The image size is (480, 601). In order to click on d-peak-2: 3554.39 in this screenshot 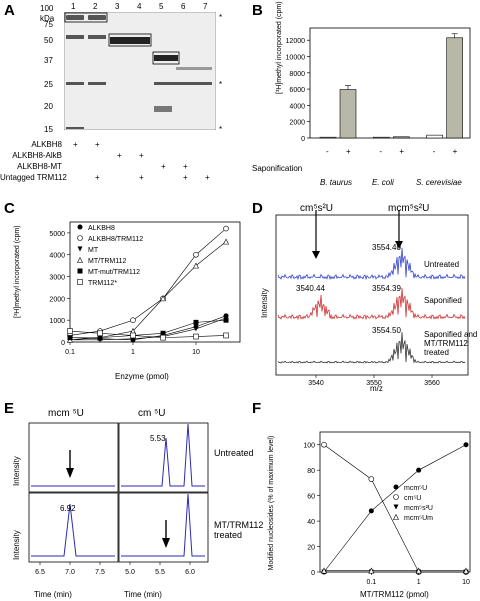, I will do `click(386, 288)`.